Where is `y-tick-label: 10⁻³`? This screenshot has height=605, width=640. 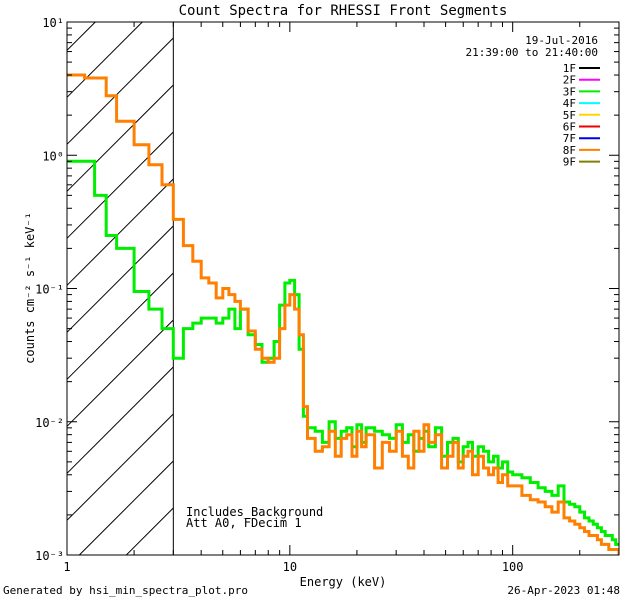
y-tick-label: 10⁻³ is located at coordinates (49, 556).